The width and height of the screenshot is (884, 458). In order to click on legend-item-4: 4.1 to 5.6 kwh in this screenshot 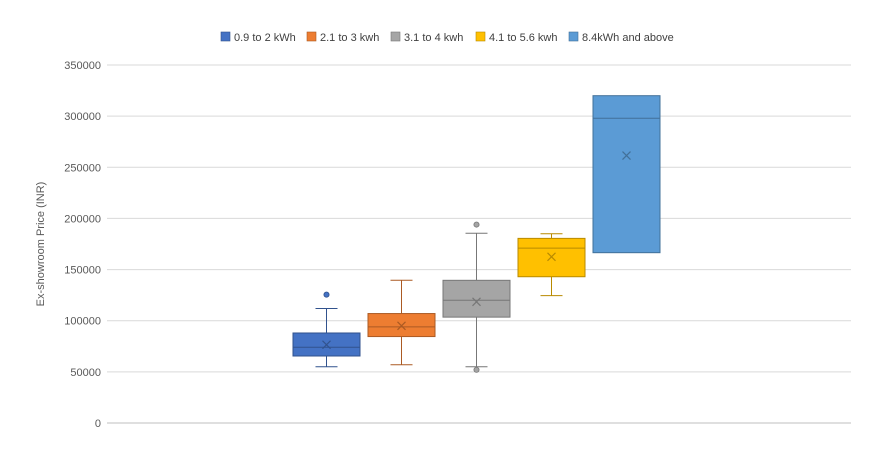, I will do `click(516, 37)`.